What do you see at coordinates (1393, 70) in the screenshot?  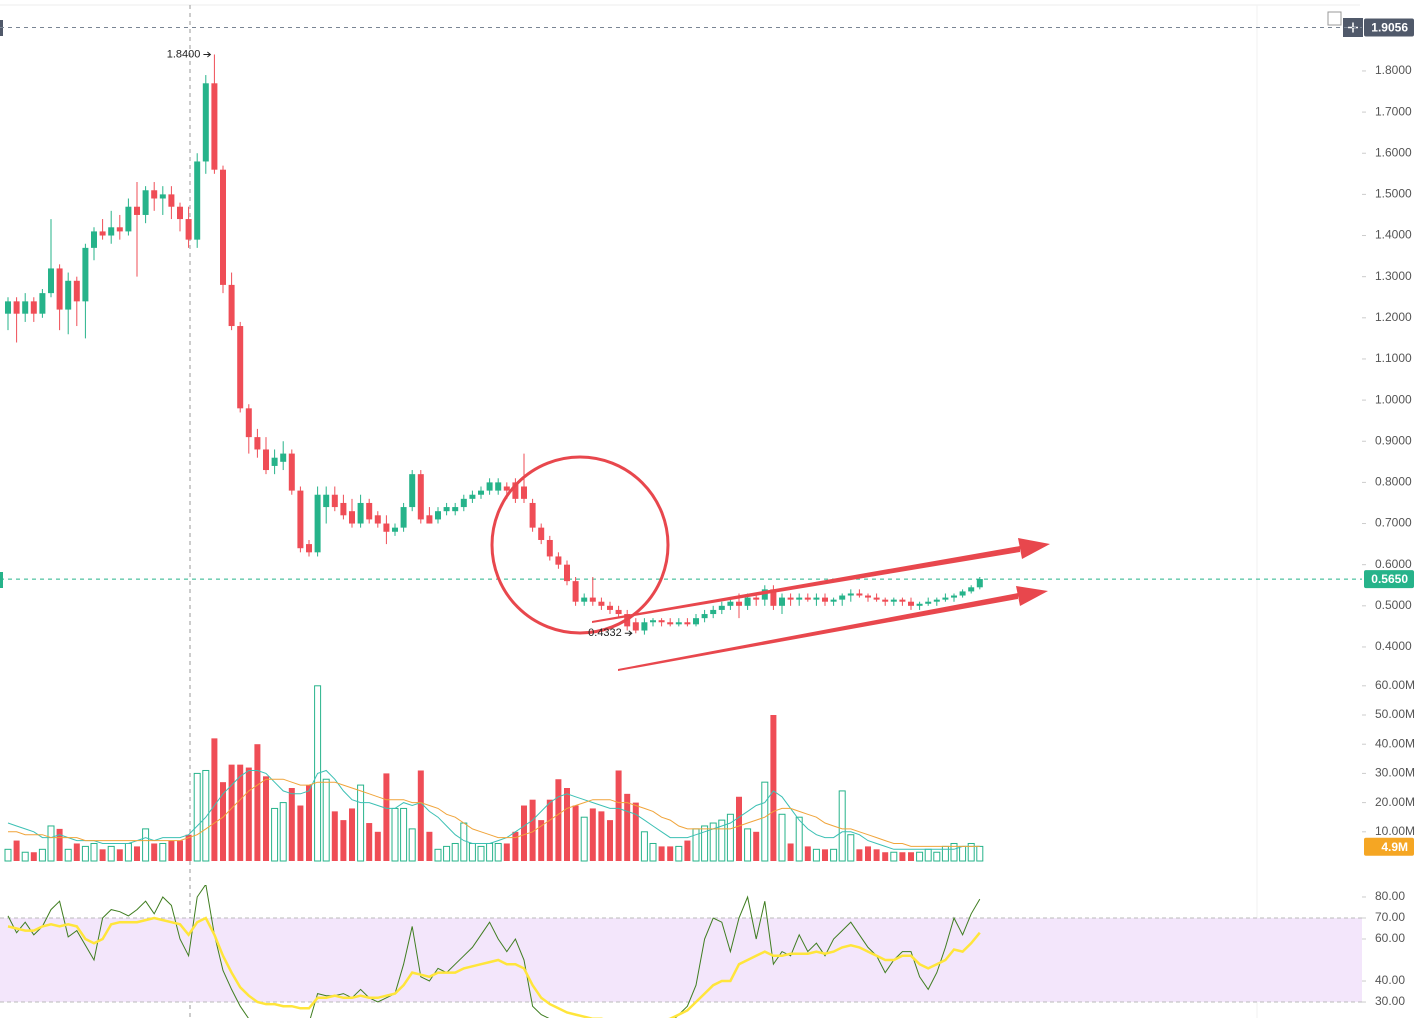 I see `y-tick-label: 1.8000` at bounding box center [1393, 70].